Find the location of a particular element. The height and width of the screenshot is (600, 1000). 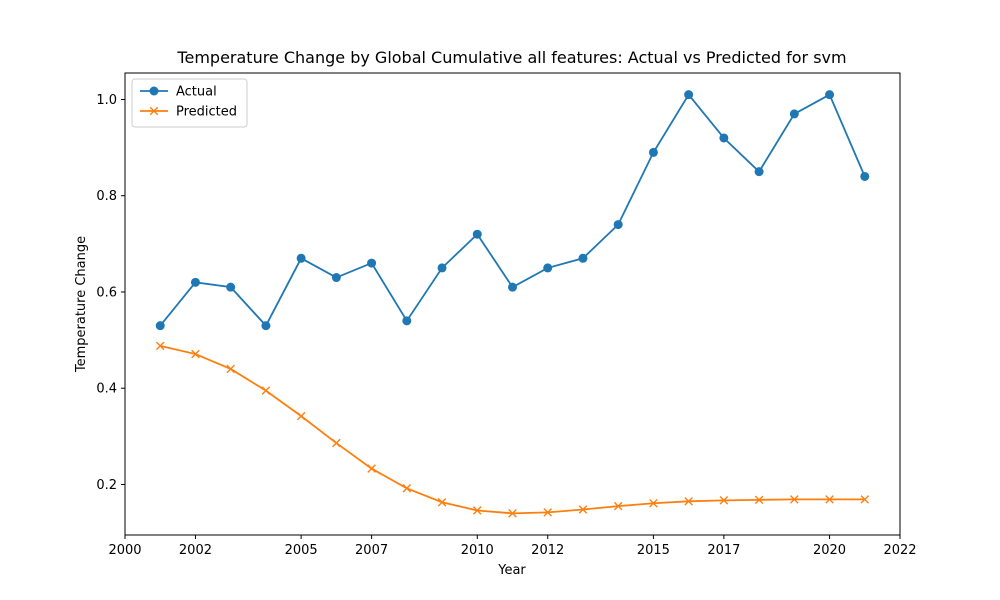

x-tick-label: 2000 is located at coordinates (124, 550).